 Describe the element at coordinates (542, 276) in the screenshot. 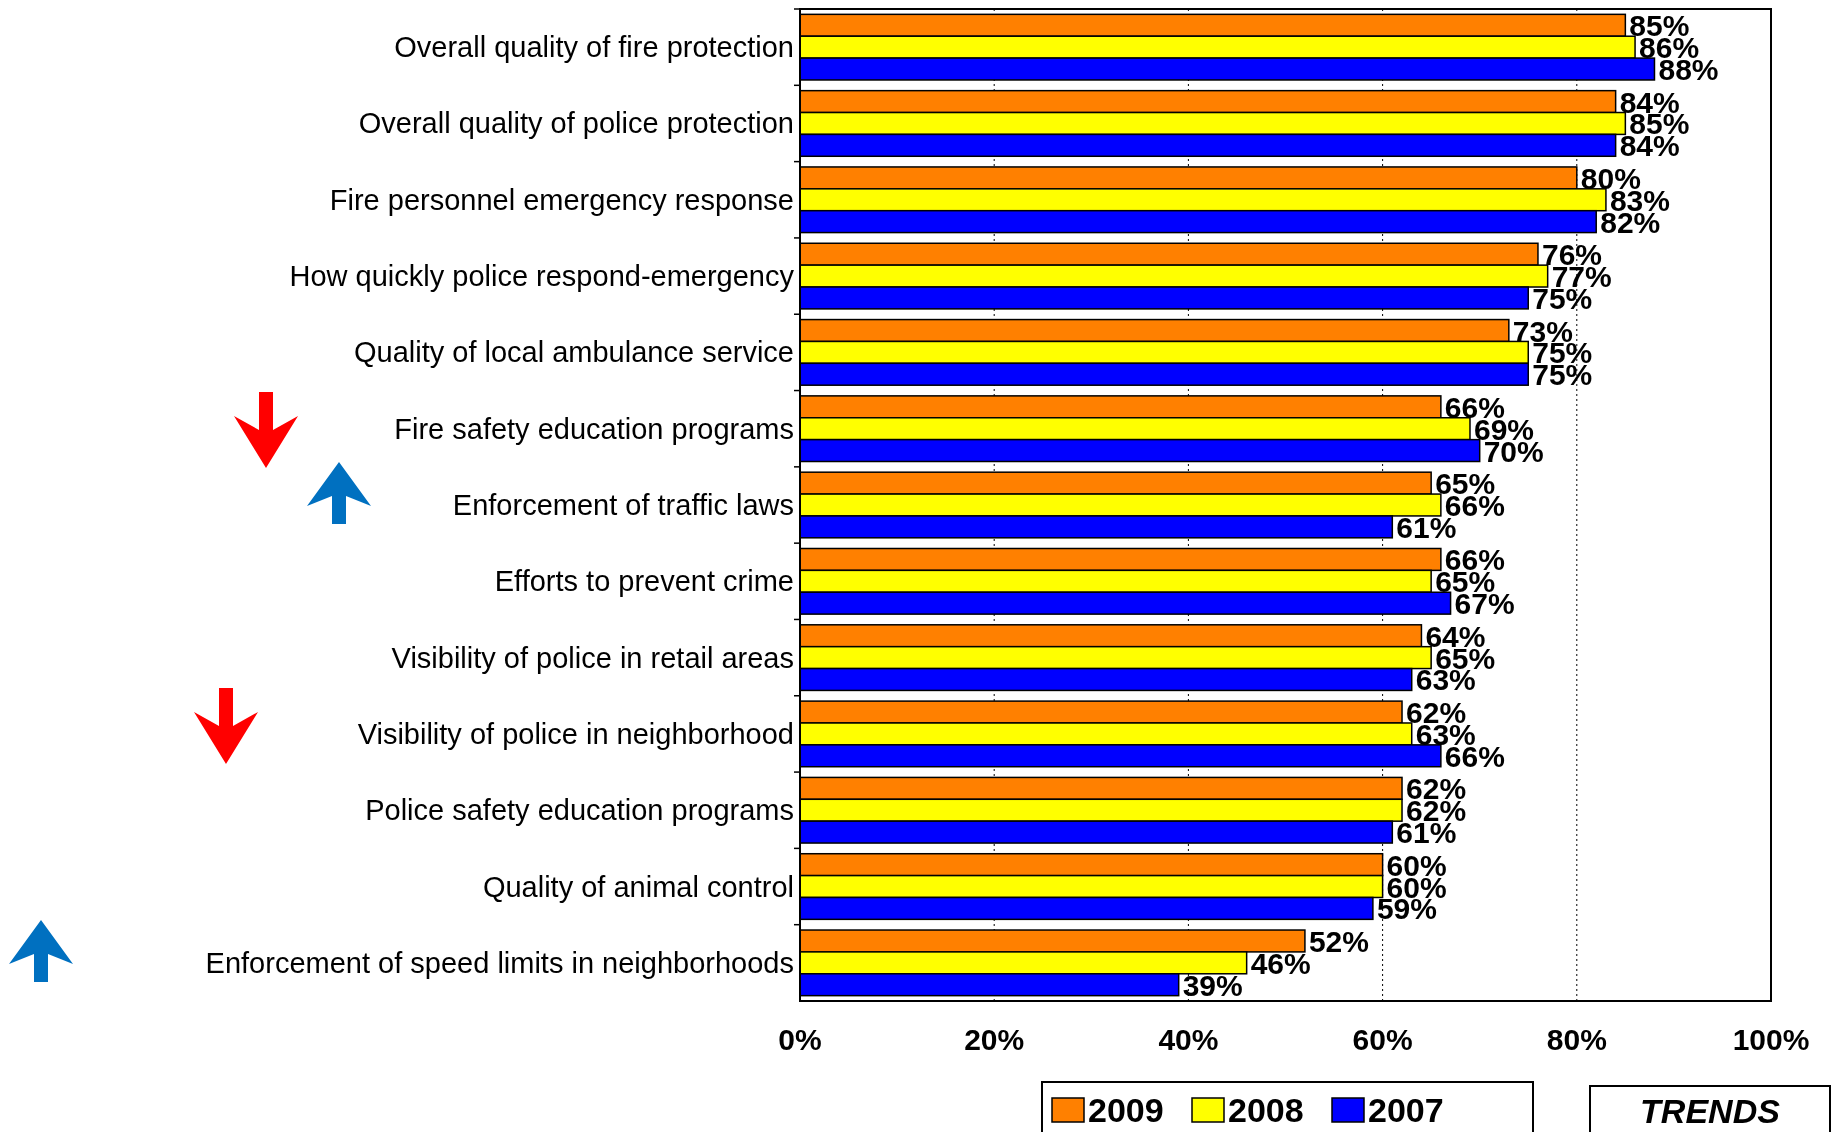

I see `y-tick-label: How quickly police respond-emergency` at that location.